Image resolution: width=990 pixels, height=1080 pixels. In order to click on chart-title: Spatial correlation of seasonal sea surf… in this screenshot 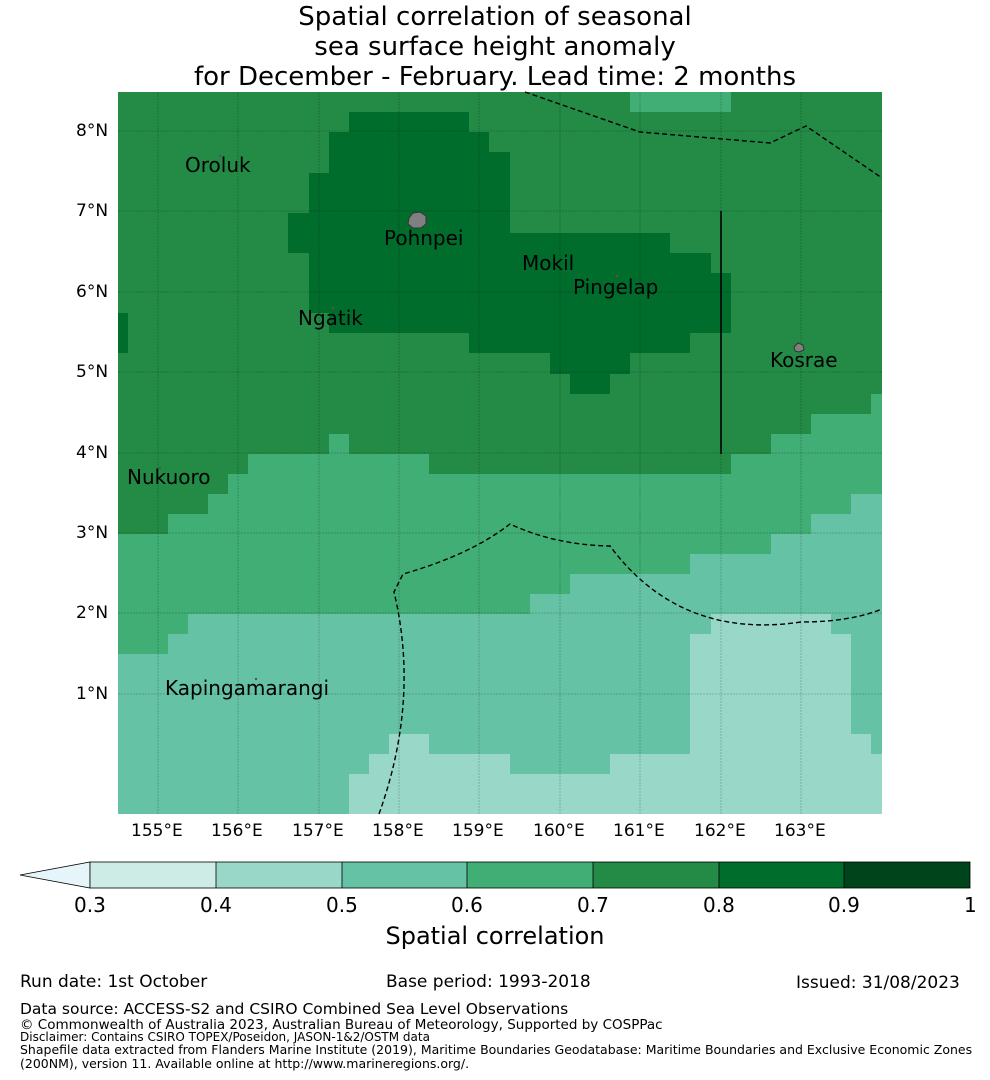, I will do `click(495, 47)`.